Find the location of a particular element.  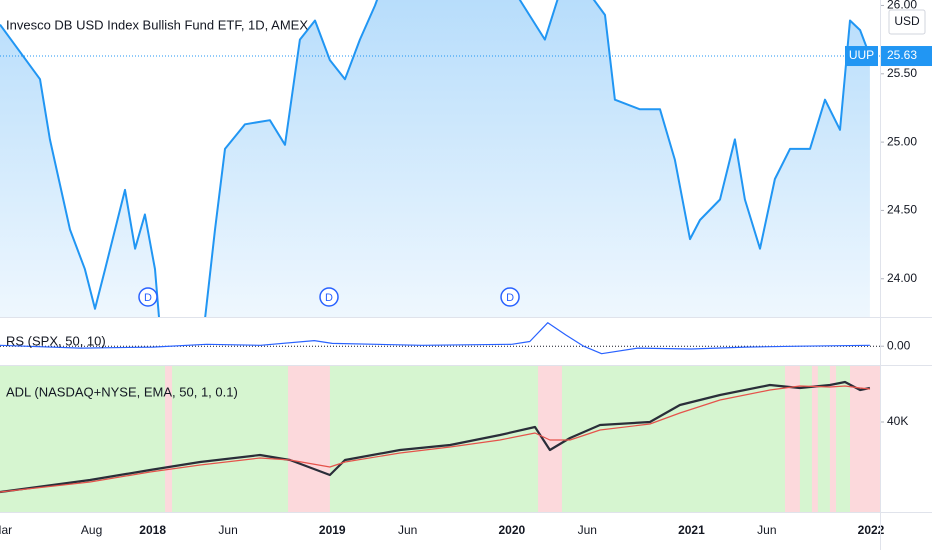

currency-label: USD is located at coordinates (907, 21).